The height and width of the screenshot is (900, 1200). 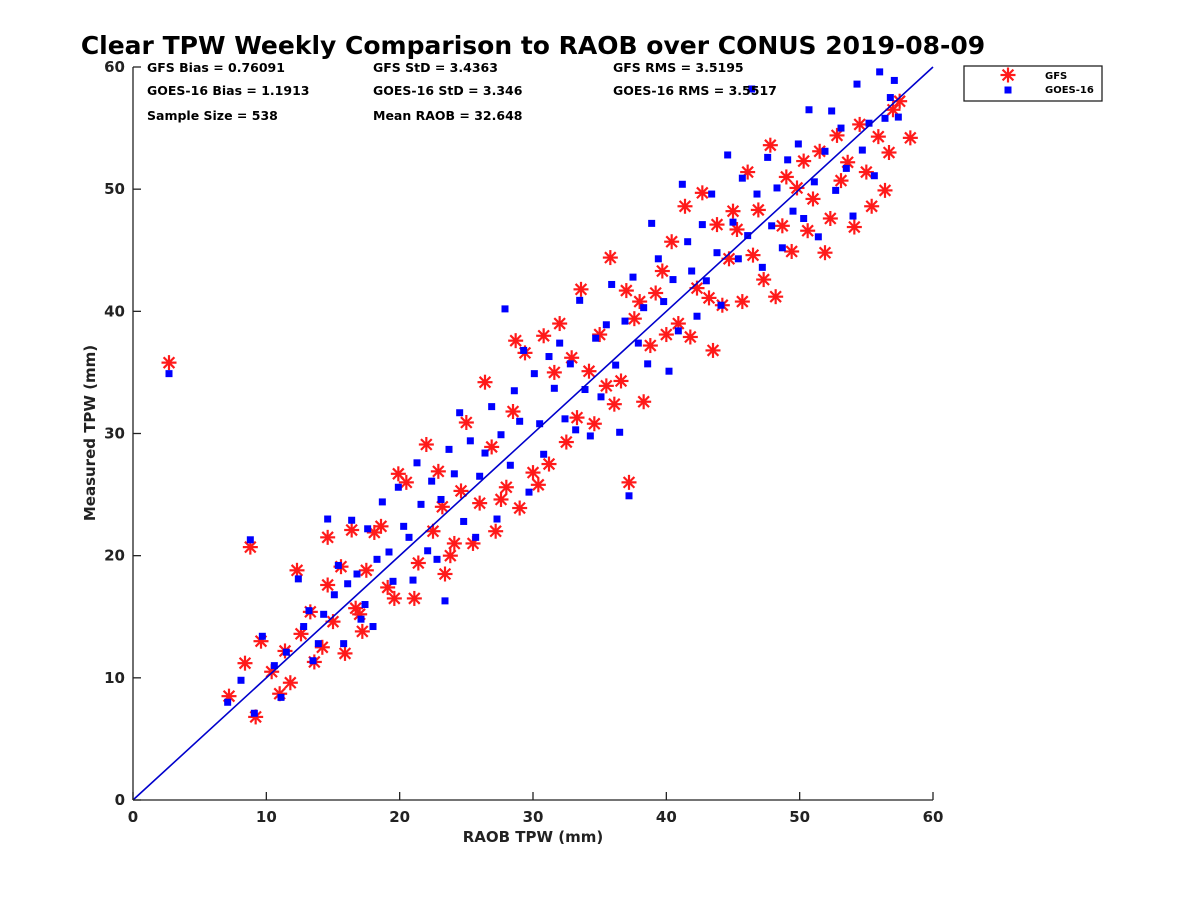 What do you see at coordinates (695, 90) in the screenshot?
I see `stat-goes-rms: GOES-16 RMS = 3.5517` at bounding box center [695, 90].